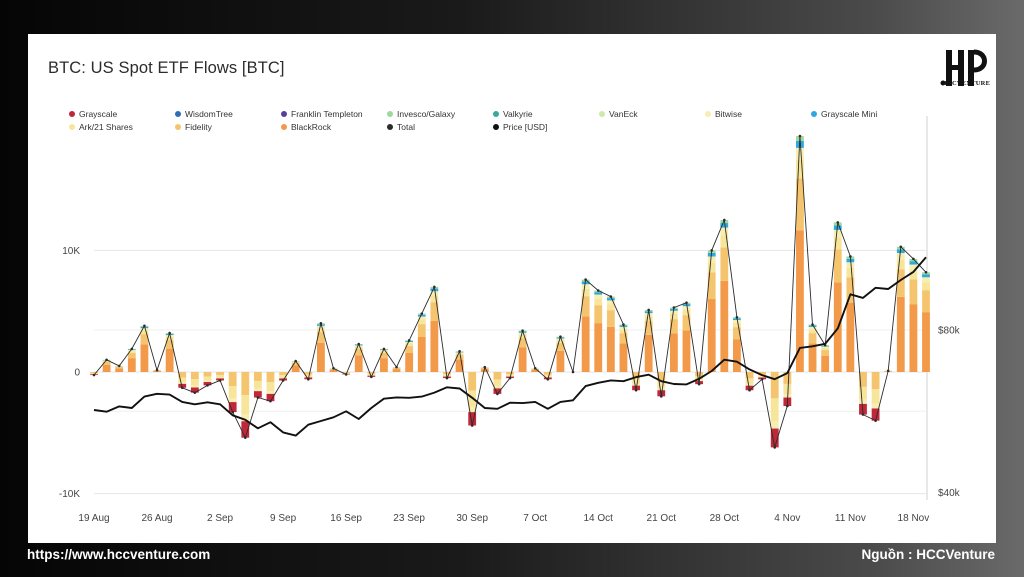 The width and height of the screenshot is (1024, 577). I want to click on x-tick-label: 28 Oct, so click(725, 518).